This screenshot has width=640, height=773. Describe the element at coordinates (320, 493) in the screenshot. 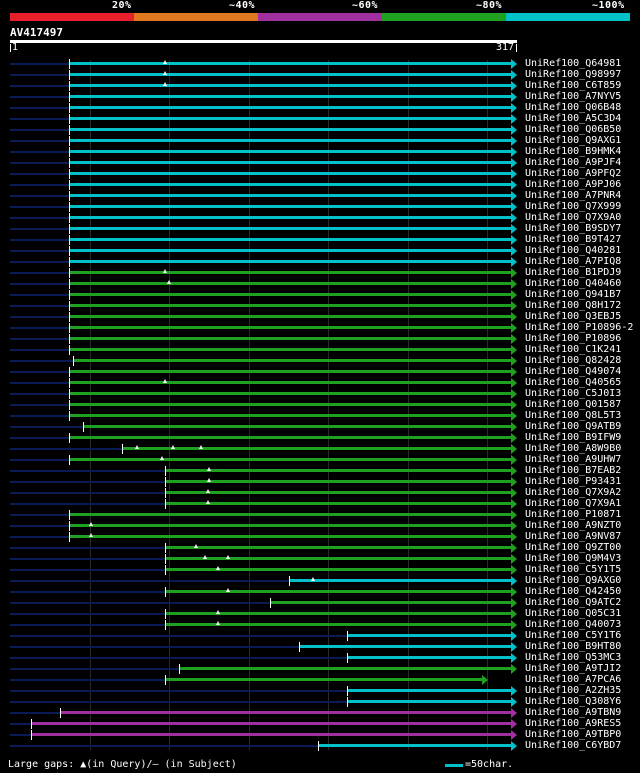

I see `hit-row: UniRef100_Q7X9A2` at that location.